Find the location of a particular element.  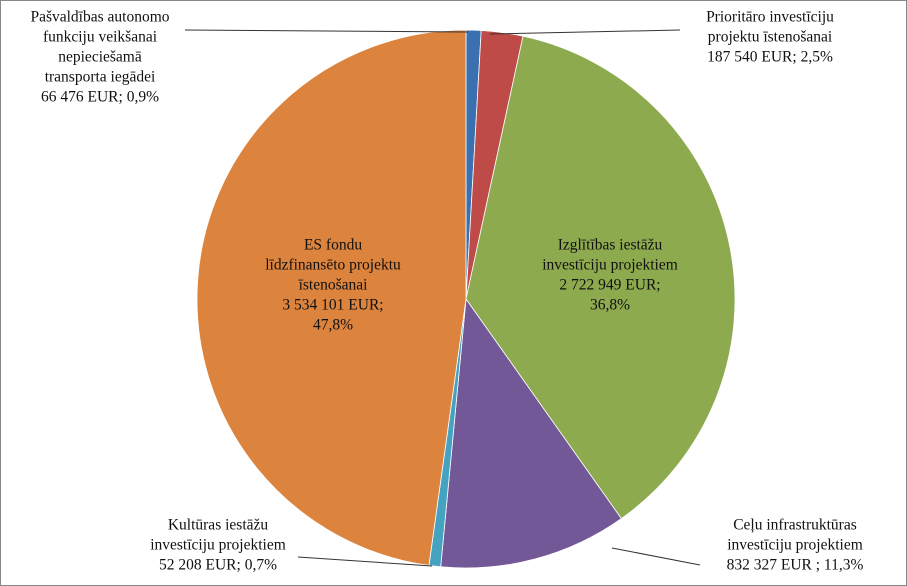

value-label: 832 327 EUR ; 11,3% is located at coordinates (795, 565).